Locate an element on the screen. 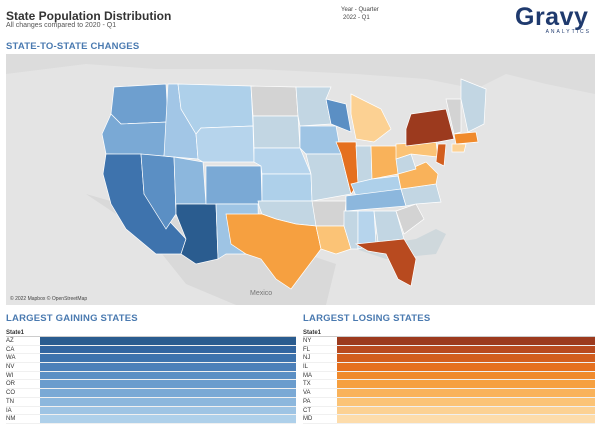 The height and width of the screenshot is (439, 600). state-ks is located at coordinates (287, 187).